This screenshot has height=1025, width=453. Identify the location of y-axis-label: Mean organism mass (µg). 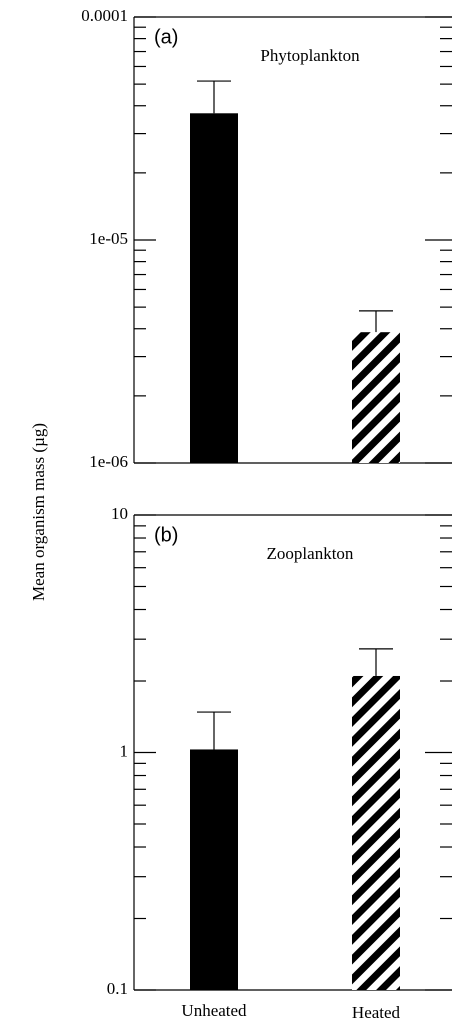
(38, 512).